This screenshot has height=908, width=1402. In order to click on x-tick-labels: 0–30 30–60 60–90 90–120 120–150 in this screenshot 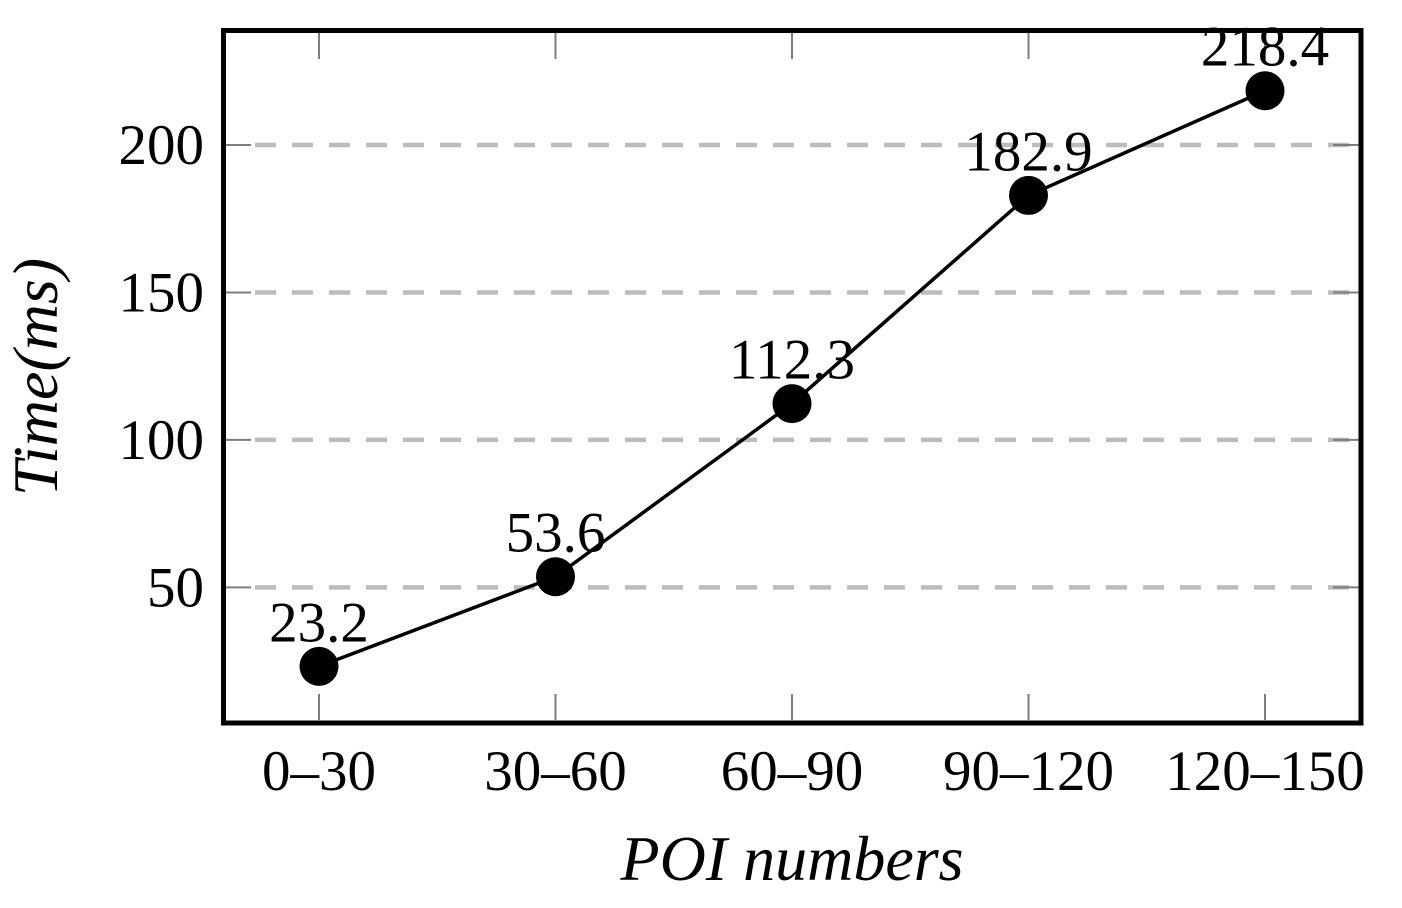, I will do `click(813, 771)`.